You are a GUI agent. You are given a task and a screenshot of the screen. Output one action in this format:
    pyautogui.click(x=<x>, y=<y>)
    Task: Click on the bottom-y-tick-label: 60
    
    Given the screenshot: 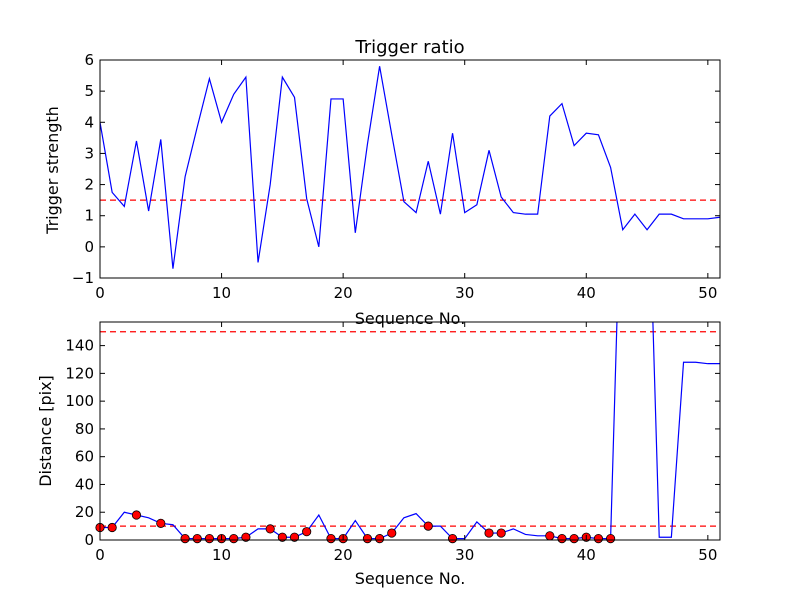 What is the action you would take?
    pyautogui.click(x=84, y=457)
    